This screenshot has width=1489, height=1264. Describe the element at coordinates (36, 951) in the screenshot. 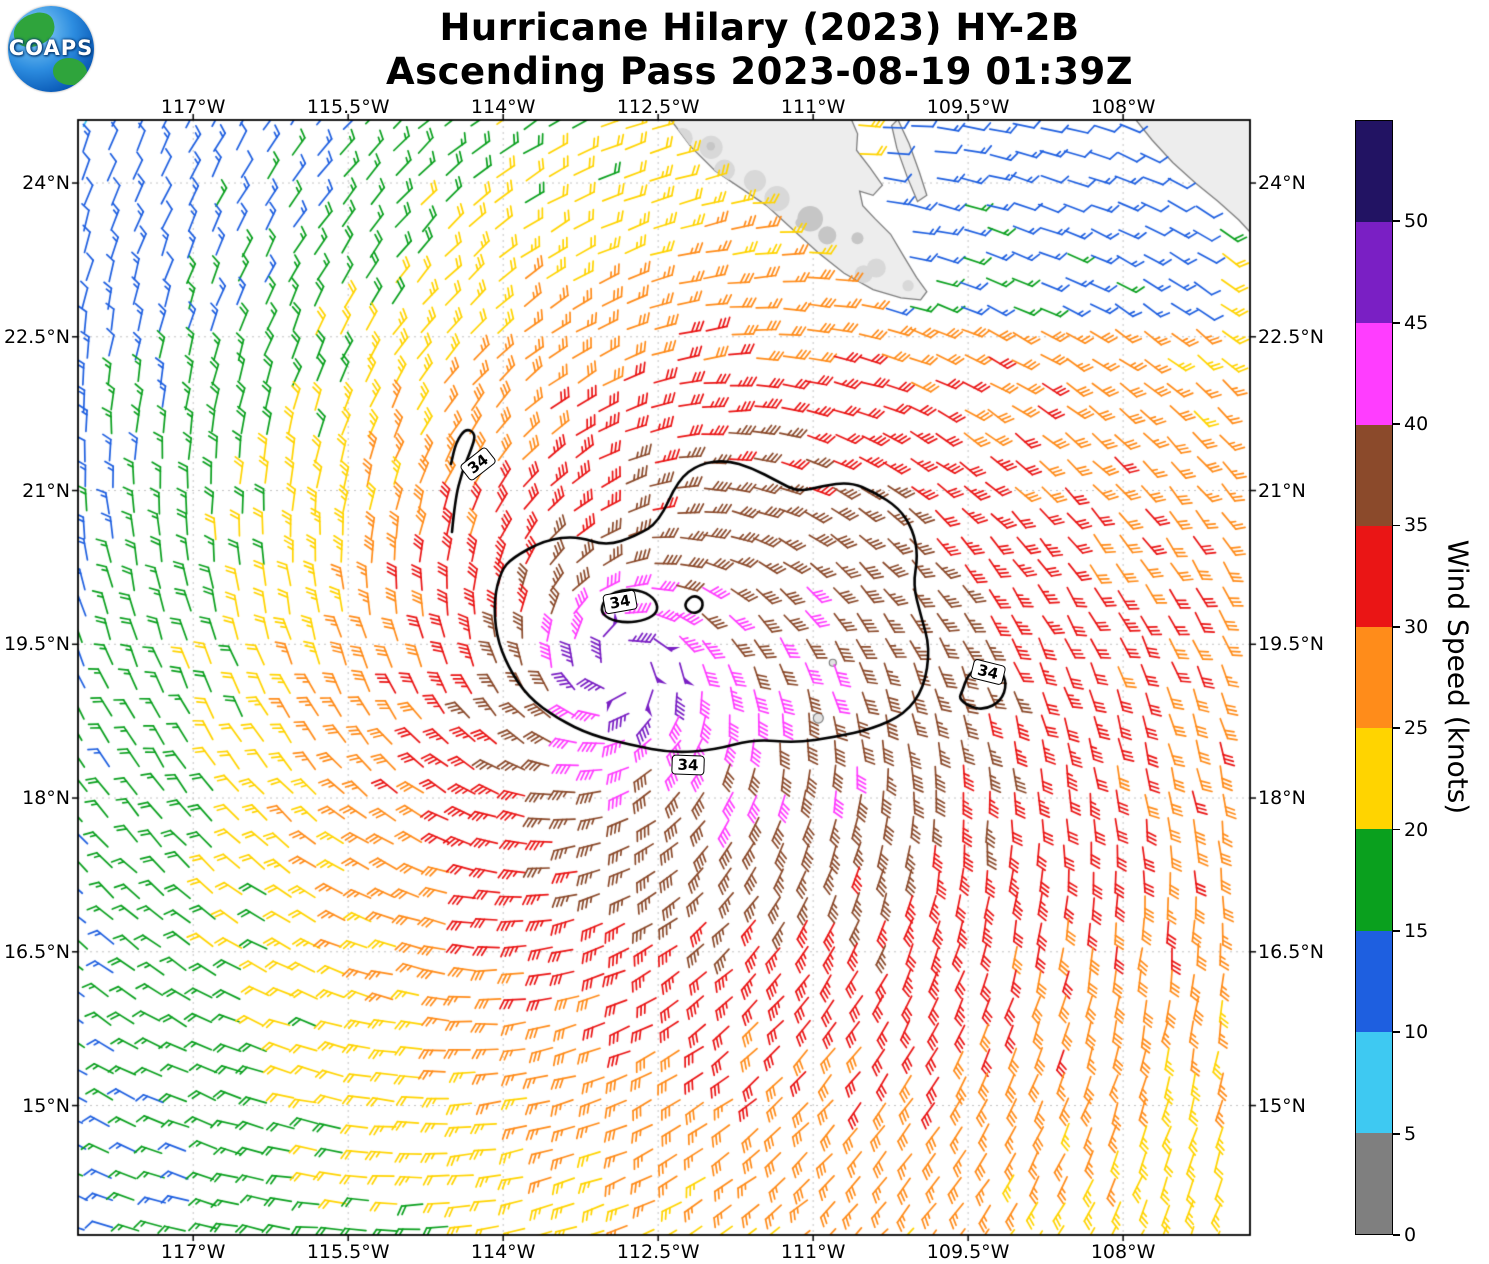

I see `y-tick-label-left: 16.5°N` at that location.